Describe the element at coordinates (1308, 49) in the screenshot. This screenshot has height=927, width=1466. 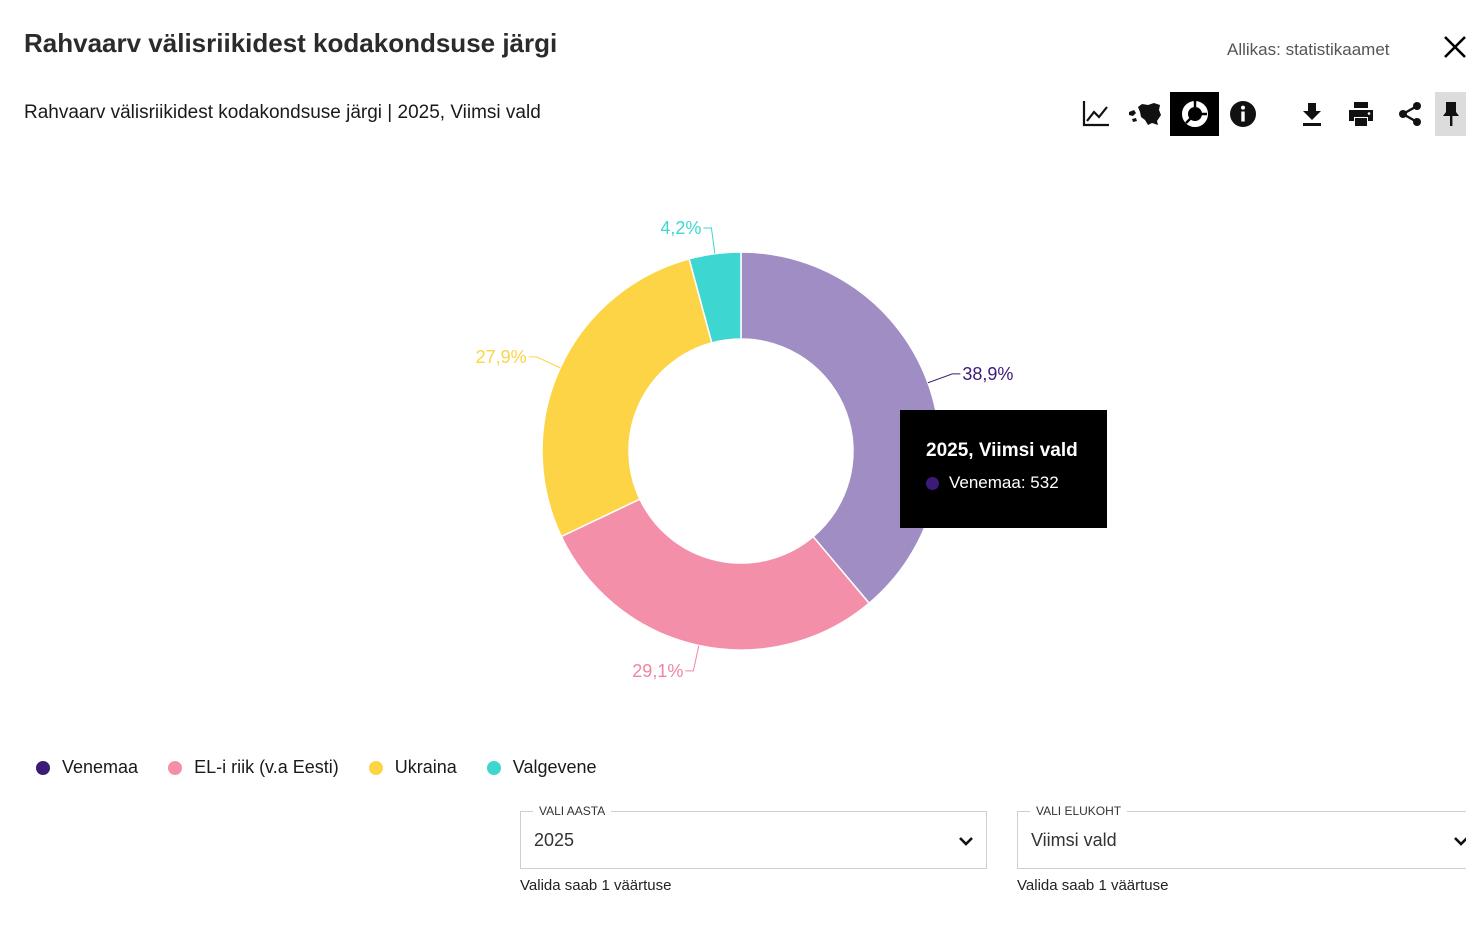
I see `source-text: Allikas: statistikaamet` at that location.